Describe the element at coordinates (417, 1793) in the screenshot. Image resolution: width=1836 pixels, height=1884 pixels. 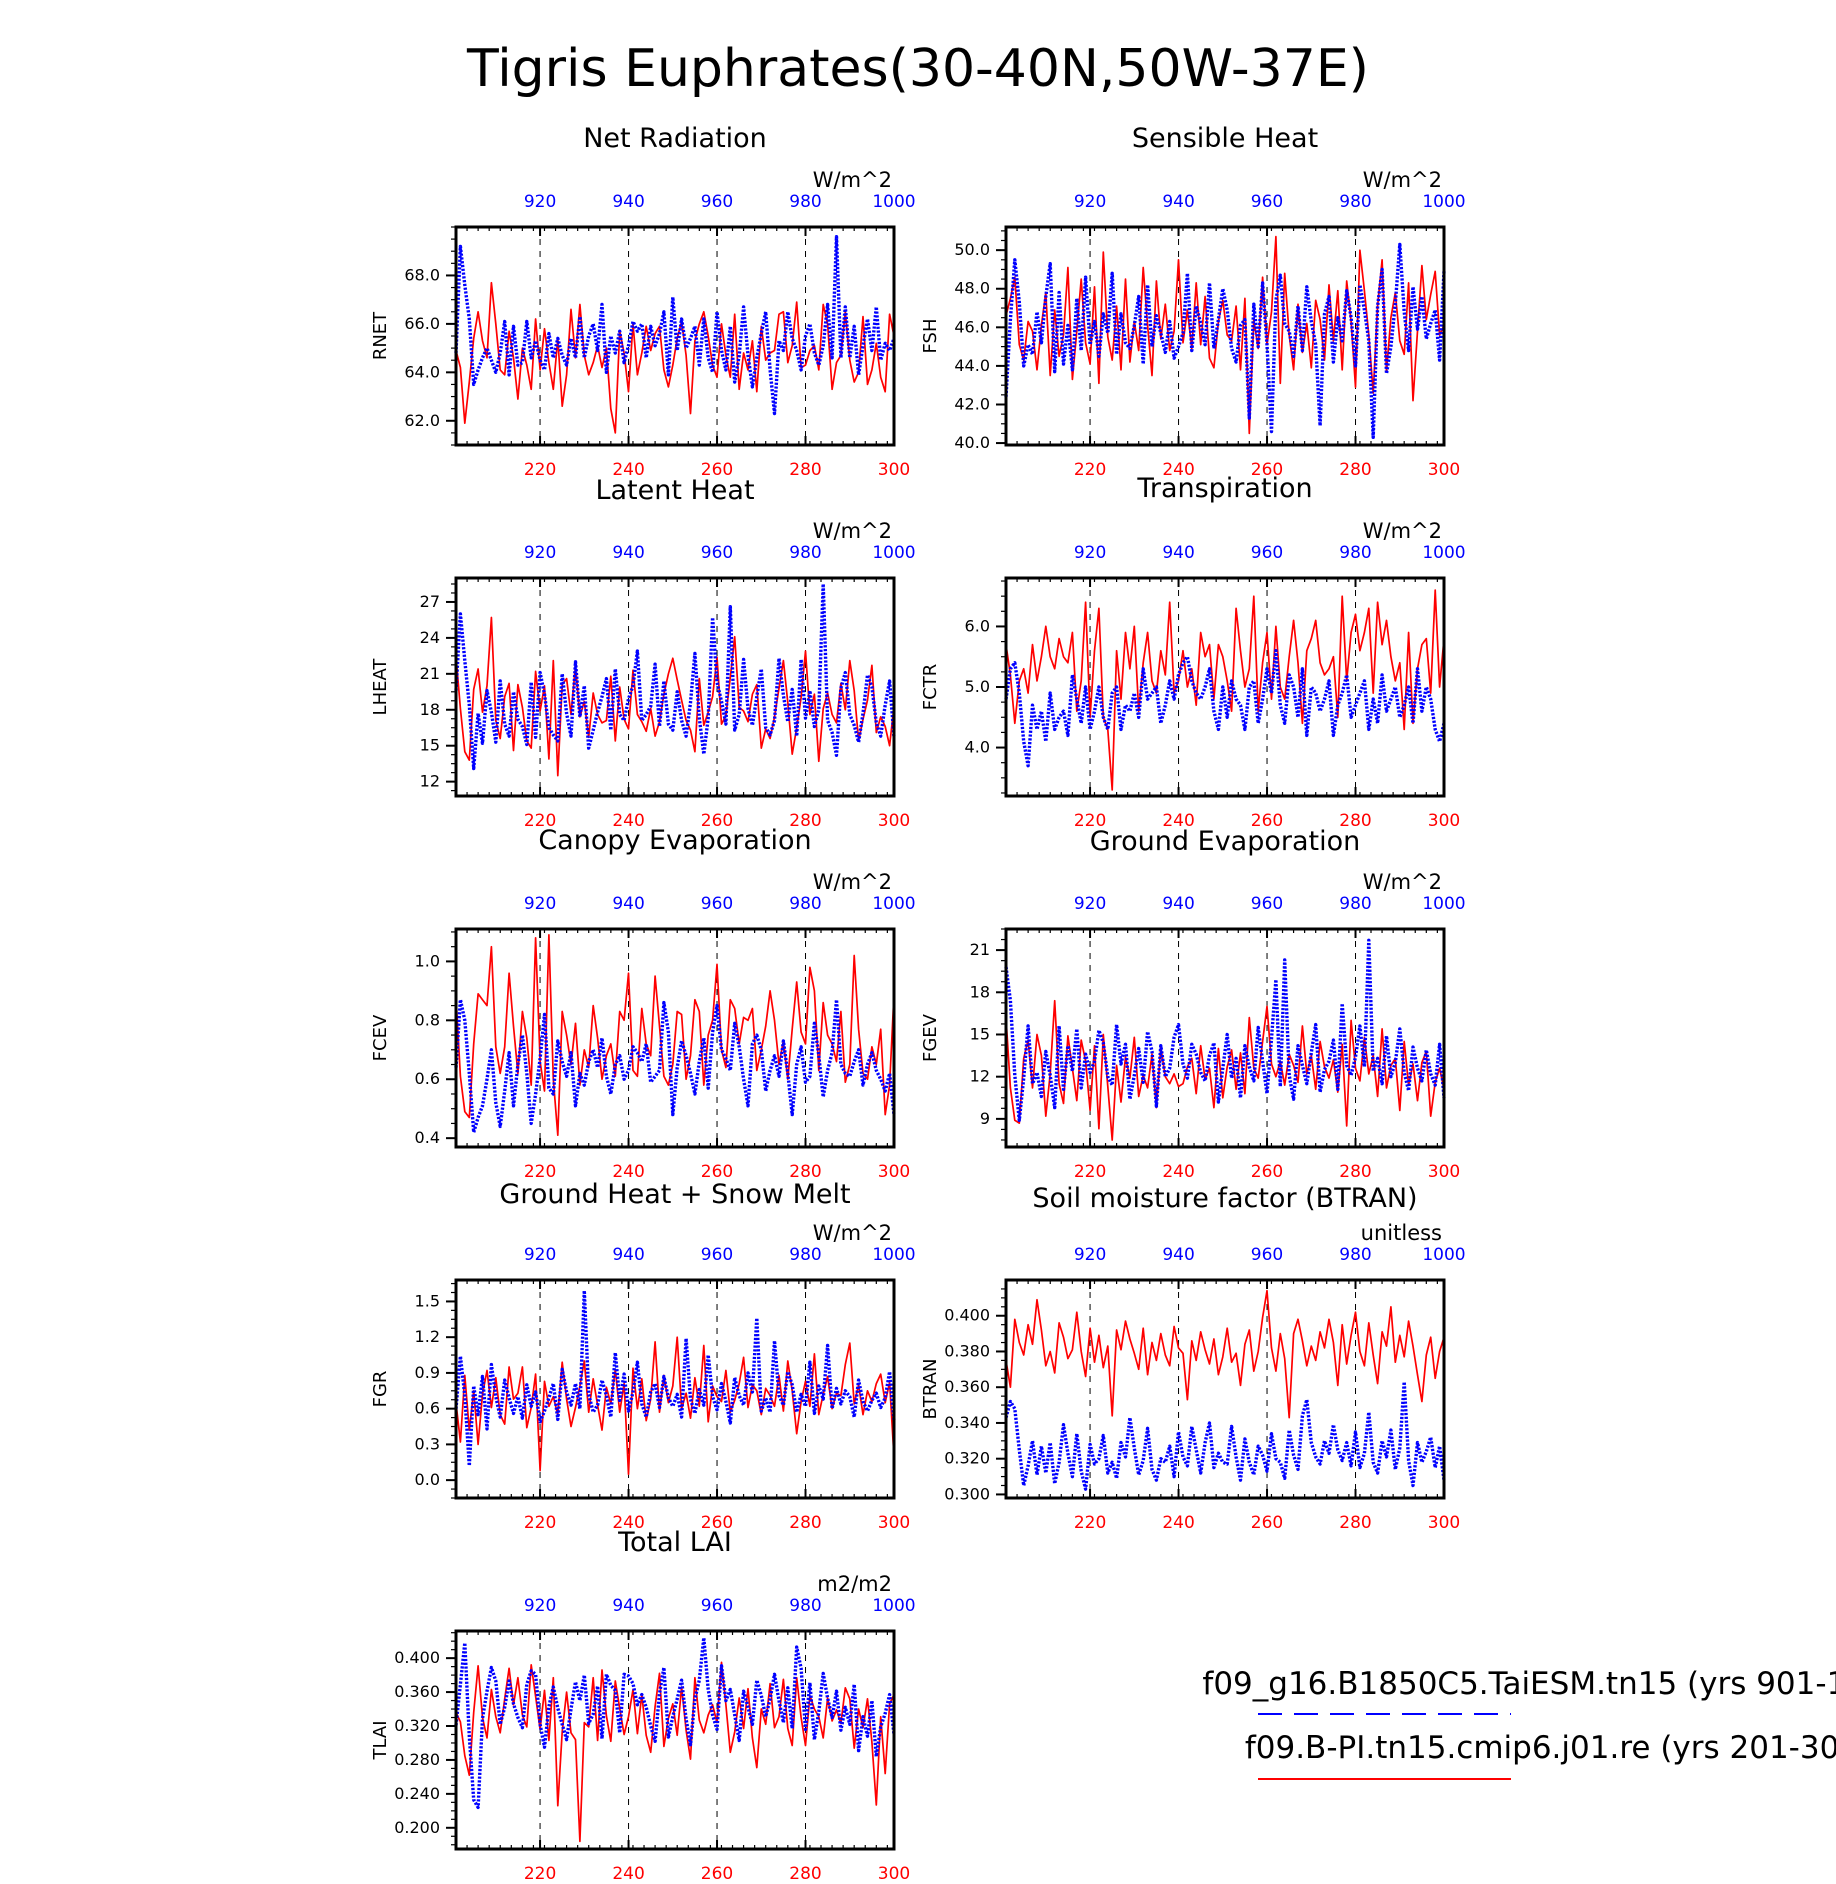
I see `y-tick-label: 0.240` at that location.